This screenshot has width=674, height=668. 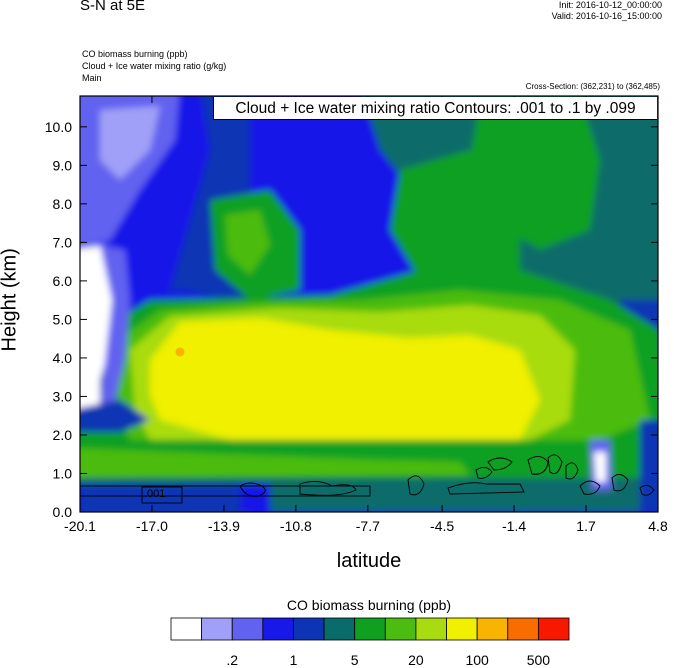 I want to click on field-upper-west-light, so click(x=130, y=143).